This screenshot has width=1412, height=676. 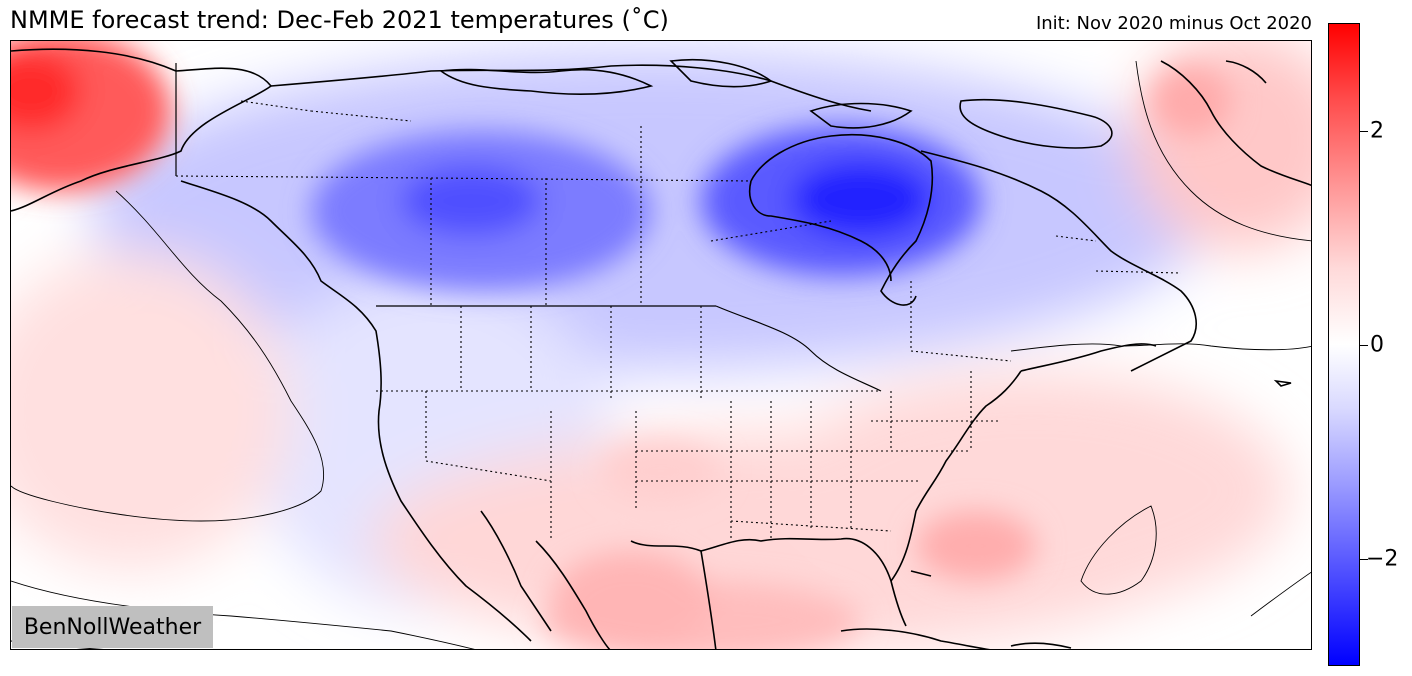 I want to click on colorbar, so click(x=1344, y=344).